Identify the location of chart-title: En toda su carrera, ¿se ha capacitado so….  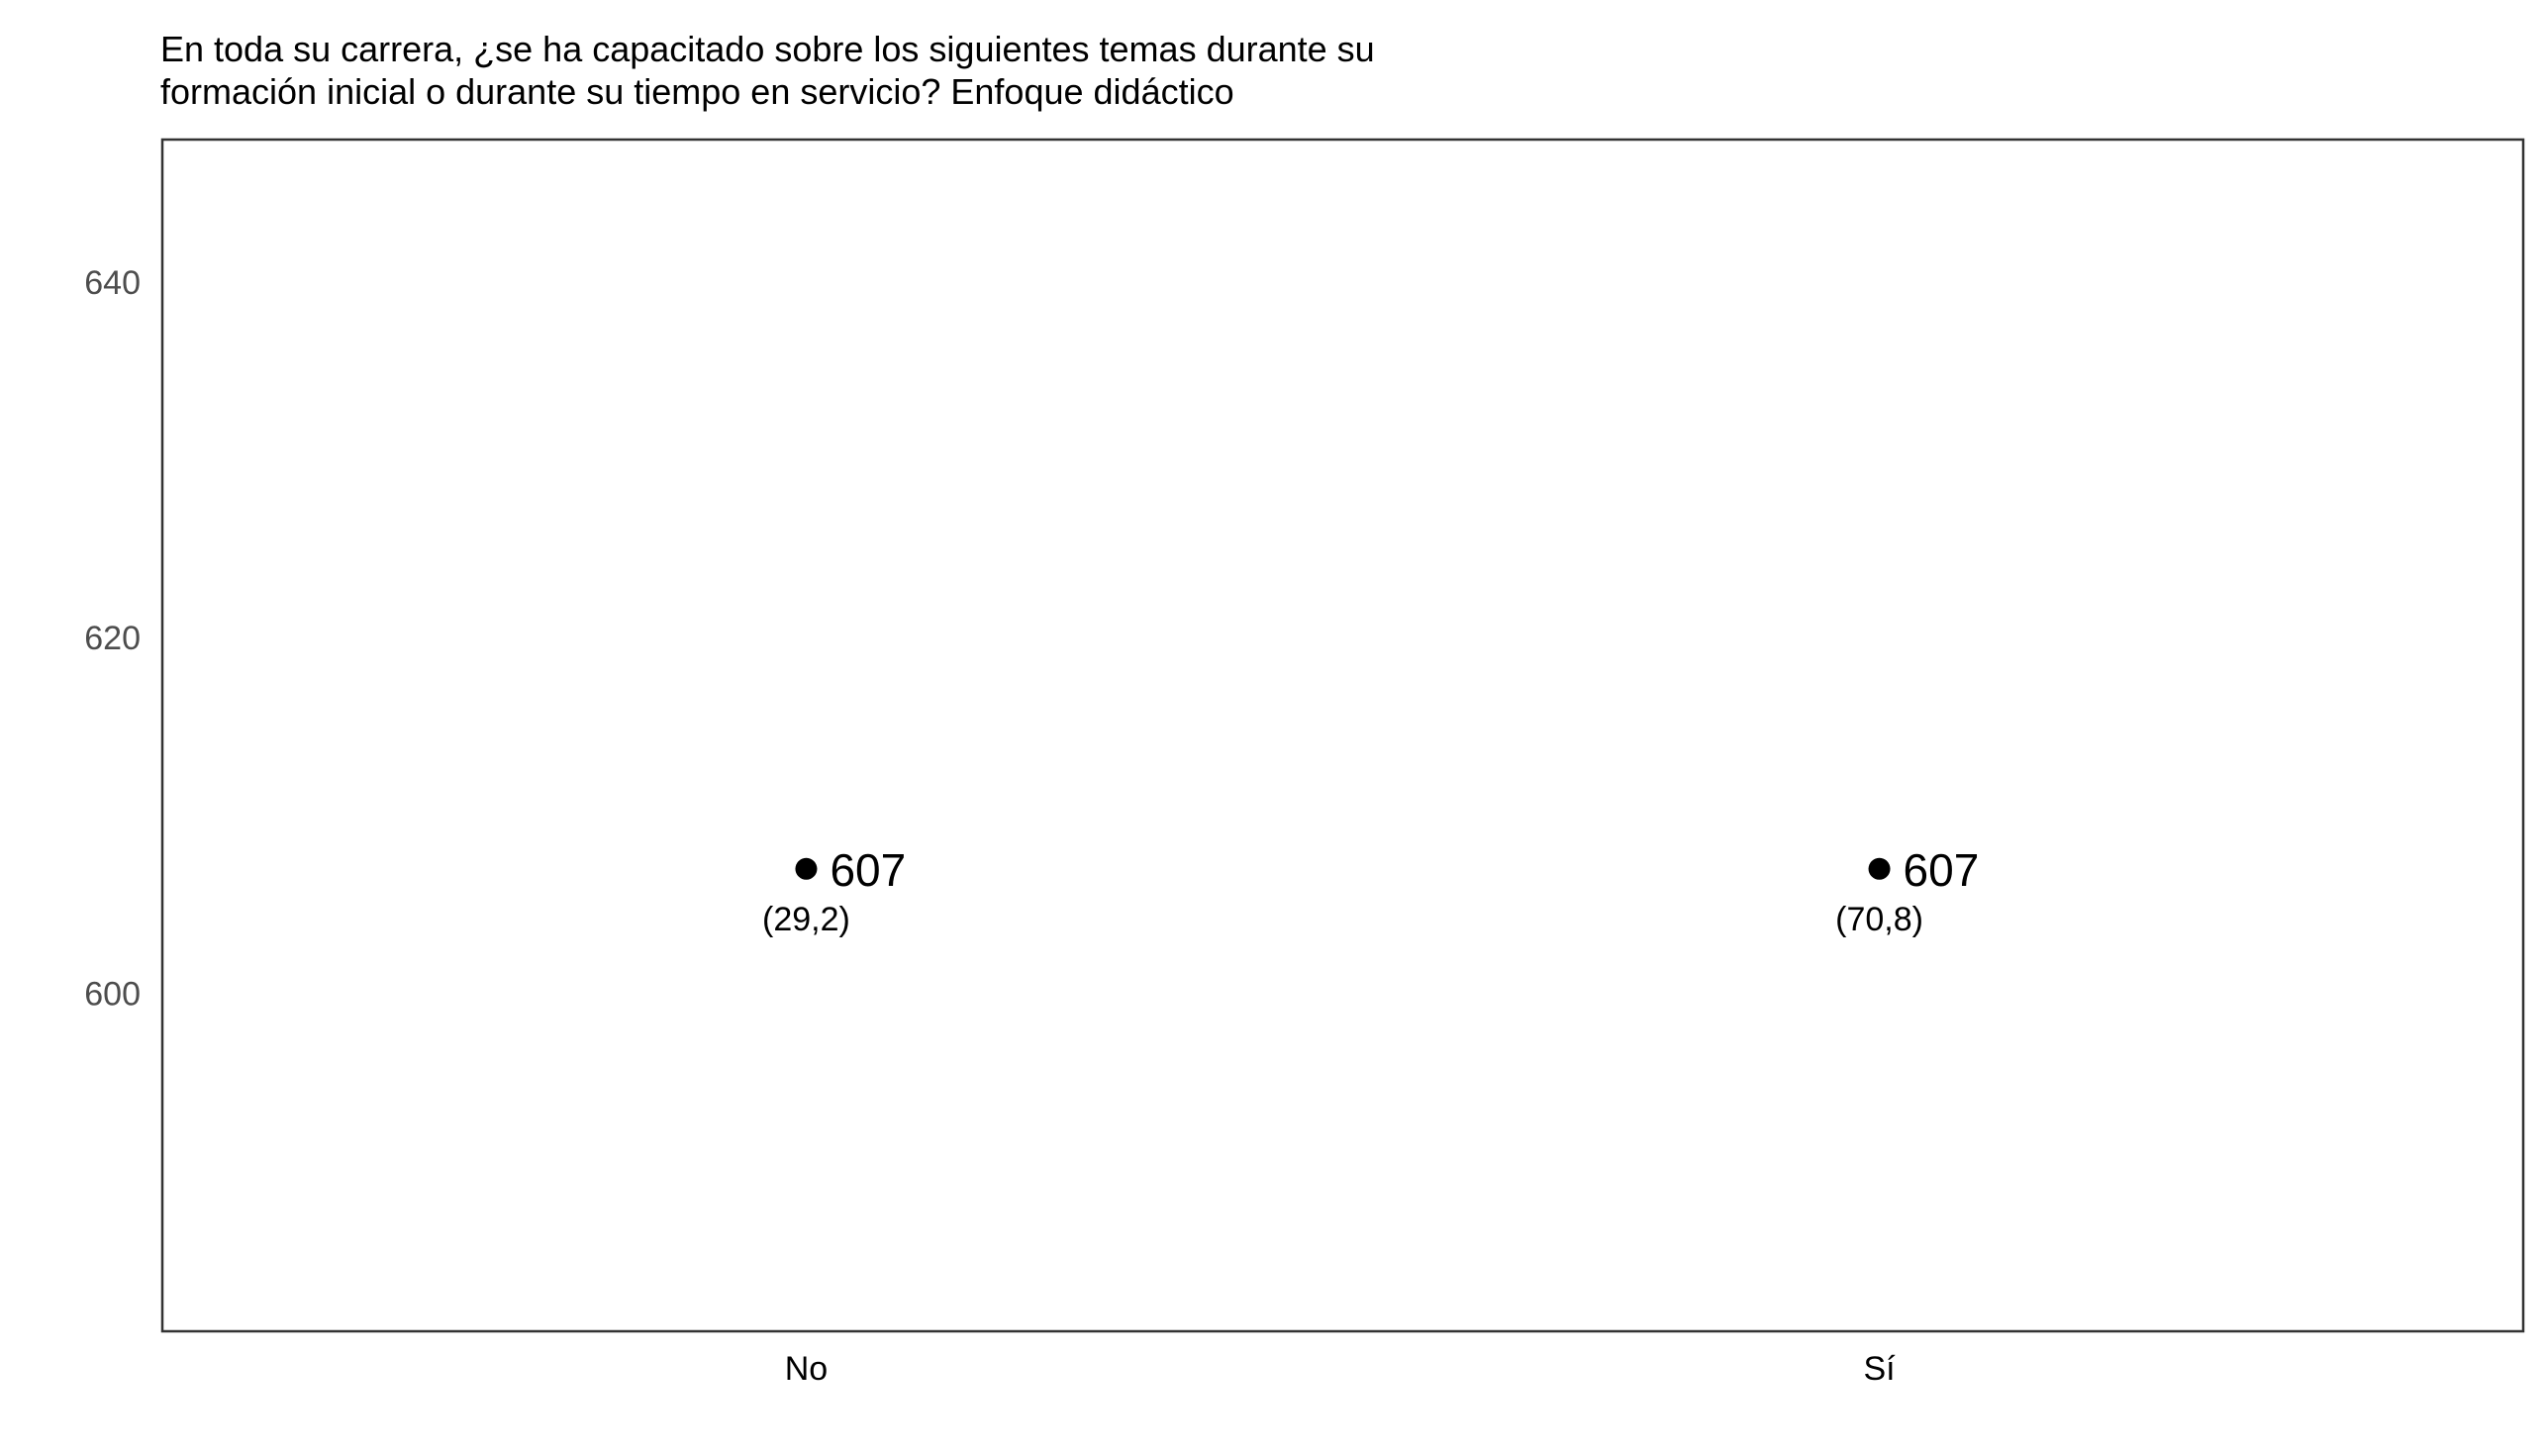
(952, 71).